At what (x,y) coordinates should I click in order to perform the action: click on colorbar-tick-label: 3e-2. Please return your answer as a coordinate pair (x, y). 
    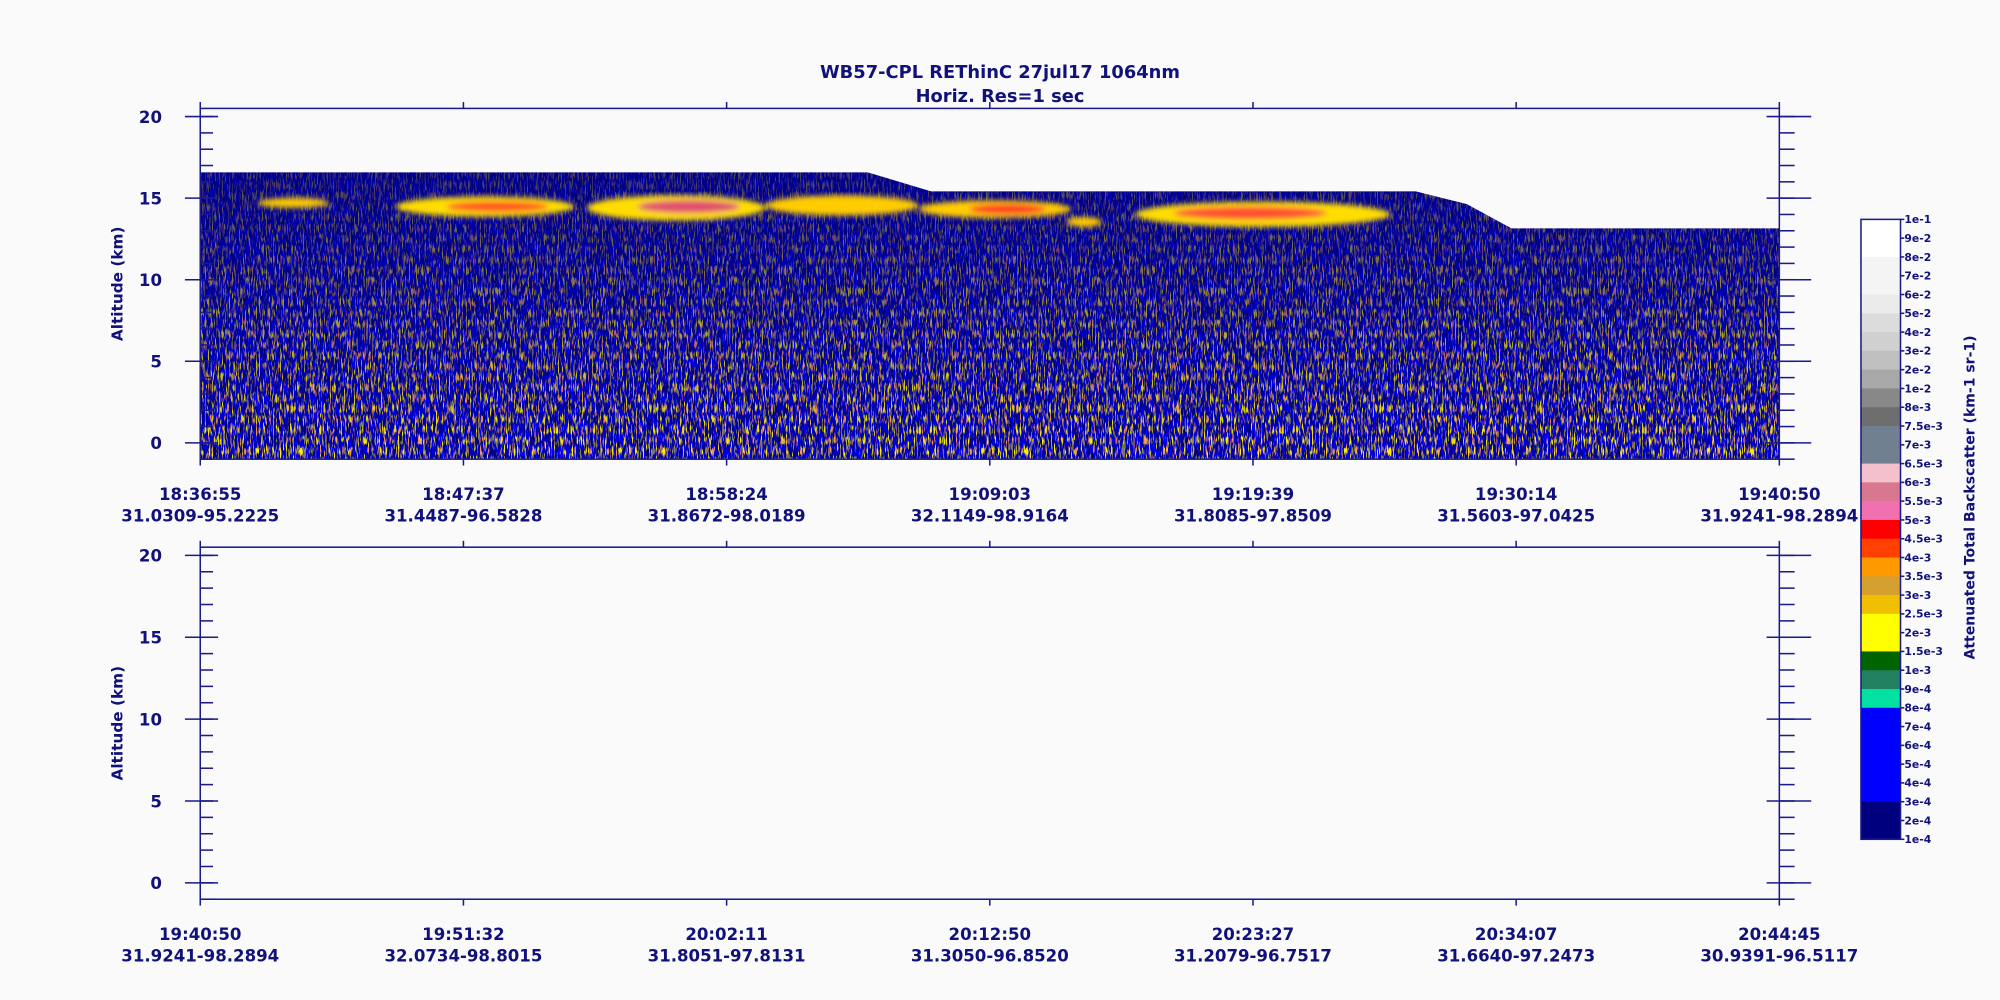
    Looking at the image, I should click on (1917, 351).